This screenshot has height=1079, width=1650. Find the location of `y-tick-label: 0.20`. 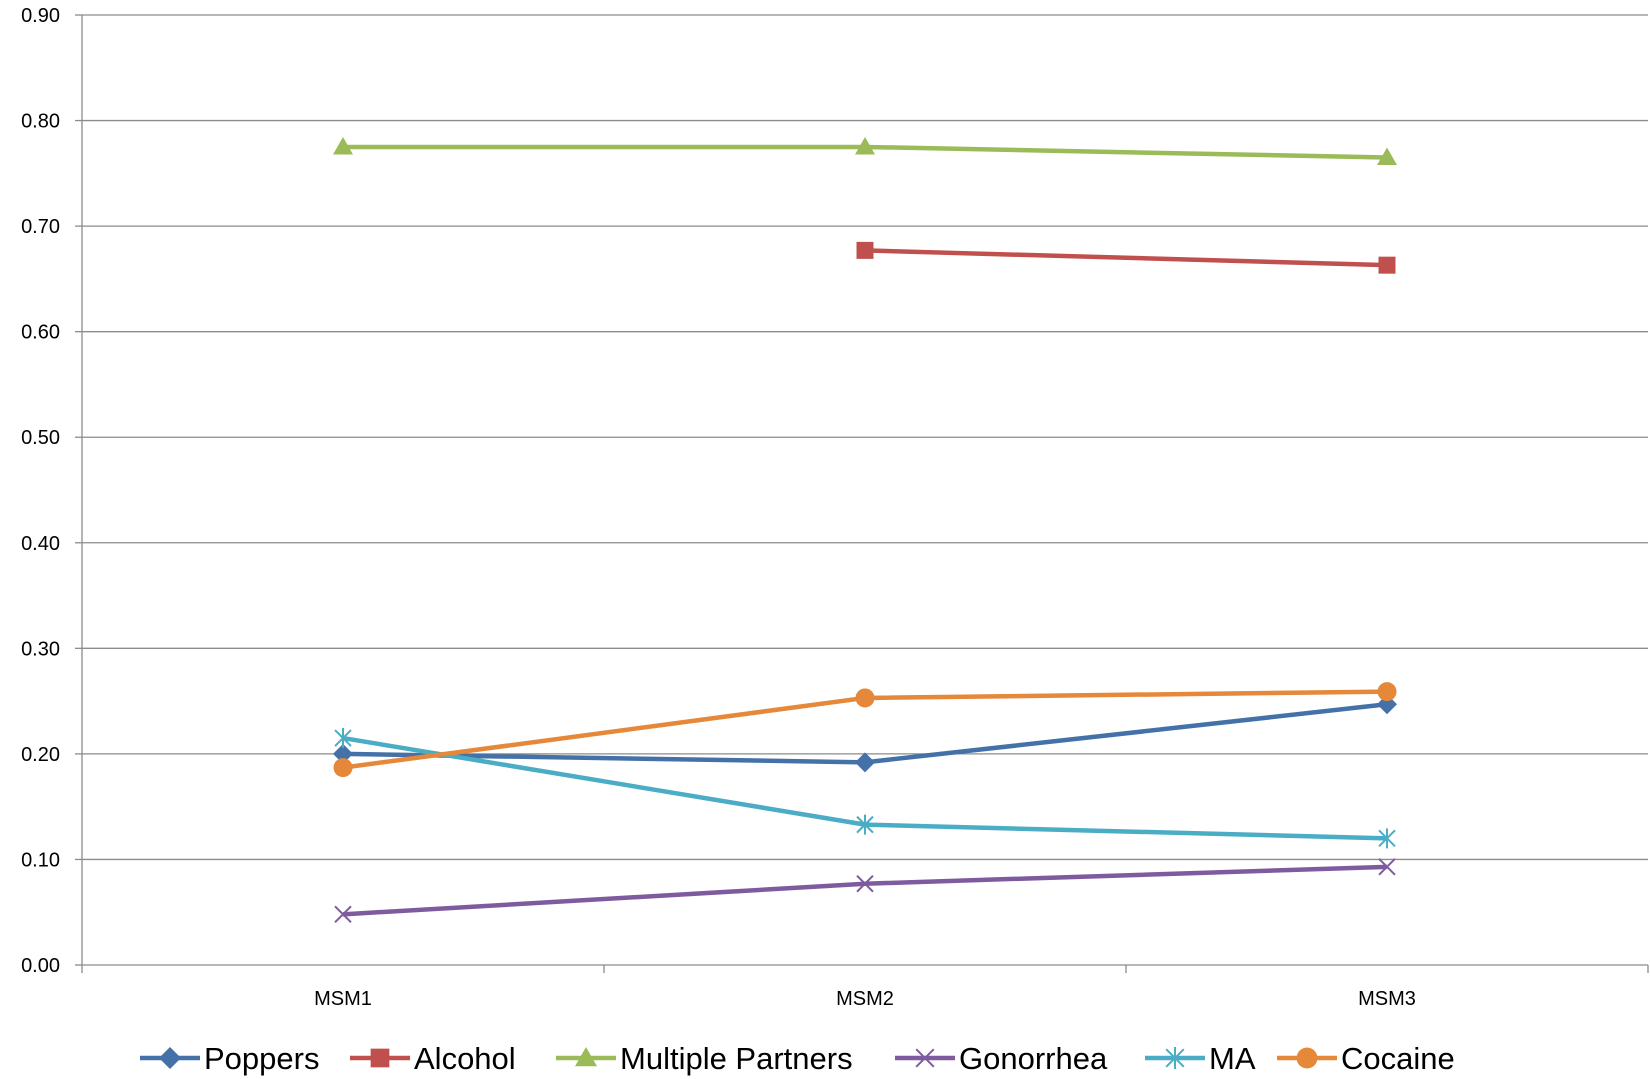

y-tick-label: 0.20 is located at coordinates (40, 755).